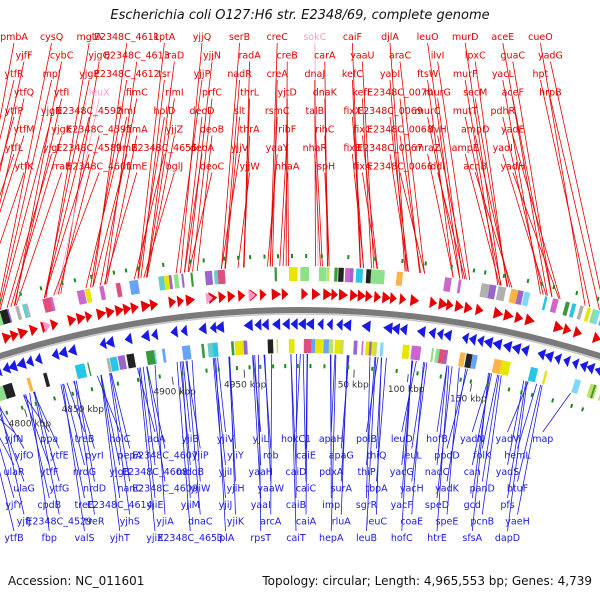 This screenshot has width=600, height=600. I want to click on gene-label: imp, so click(331, 505).